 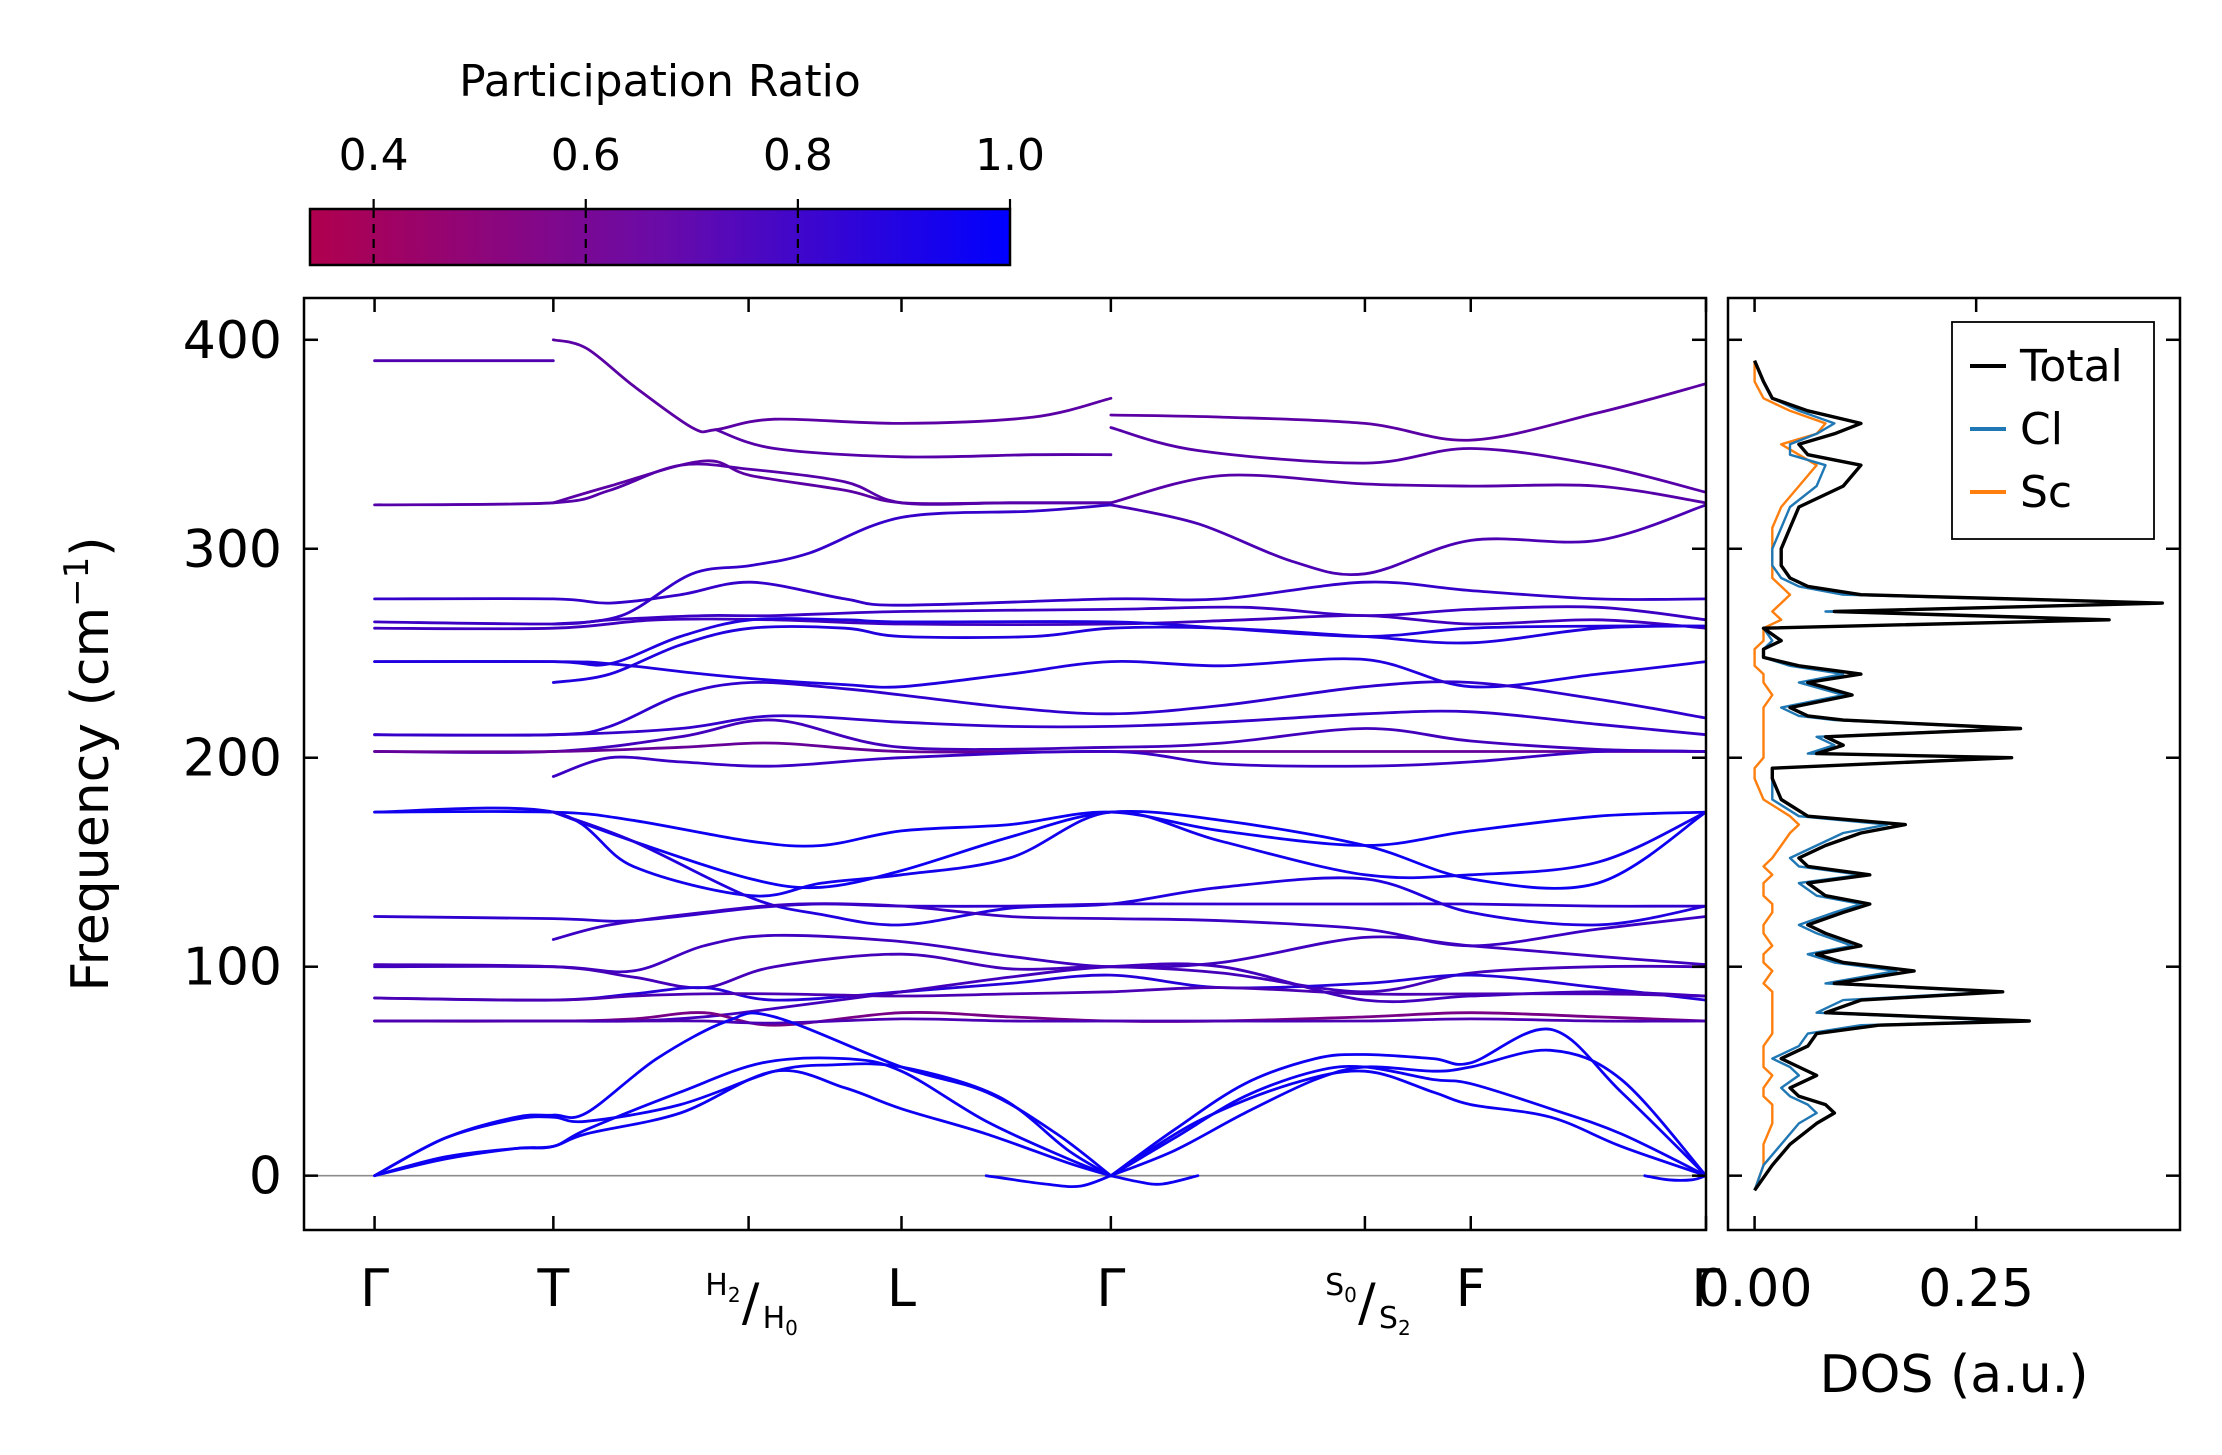 What do you see at coordinates (901, 1289) in the screenshot?
I see `x-tick-label: L` at bounding box center [901, 1289].